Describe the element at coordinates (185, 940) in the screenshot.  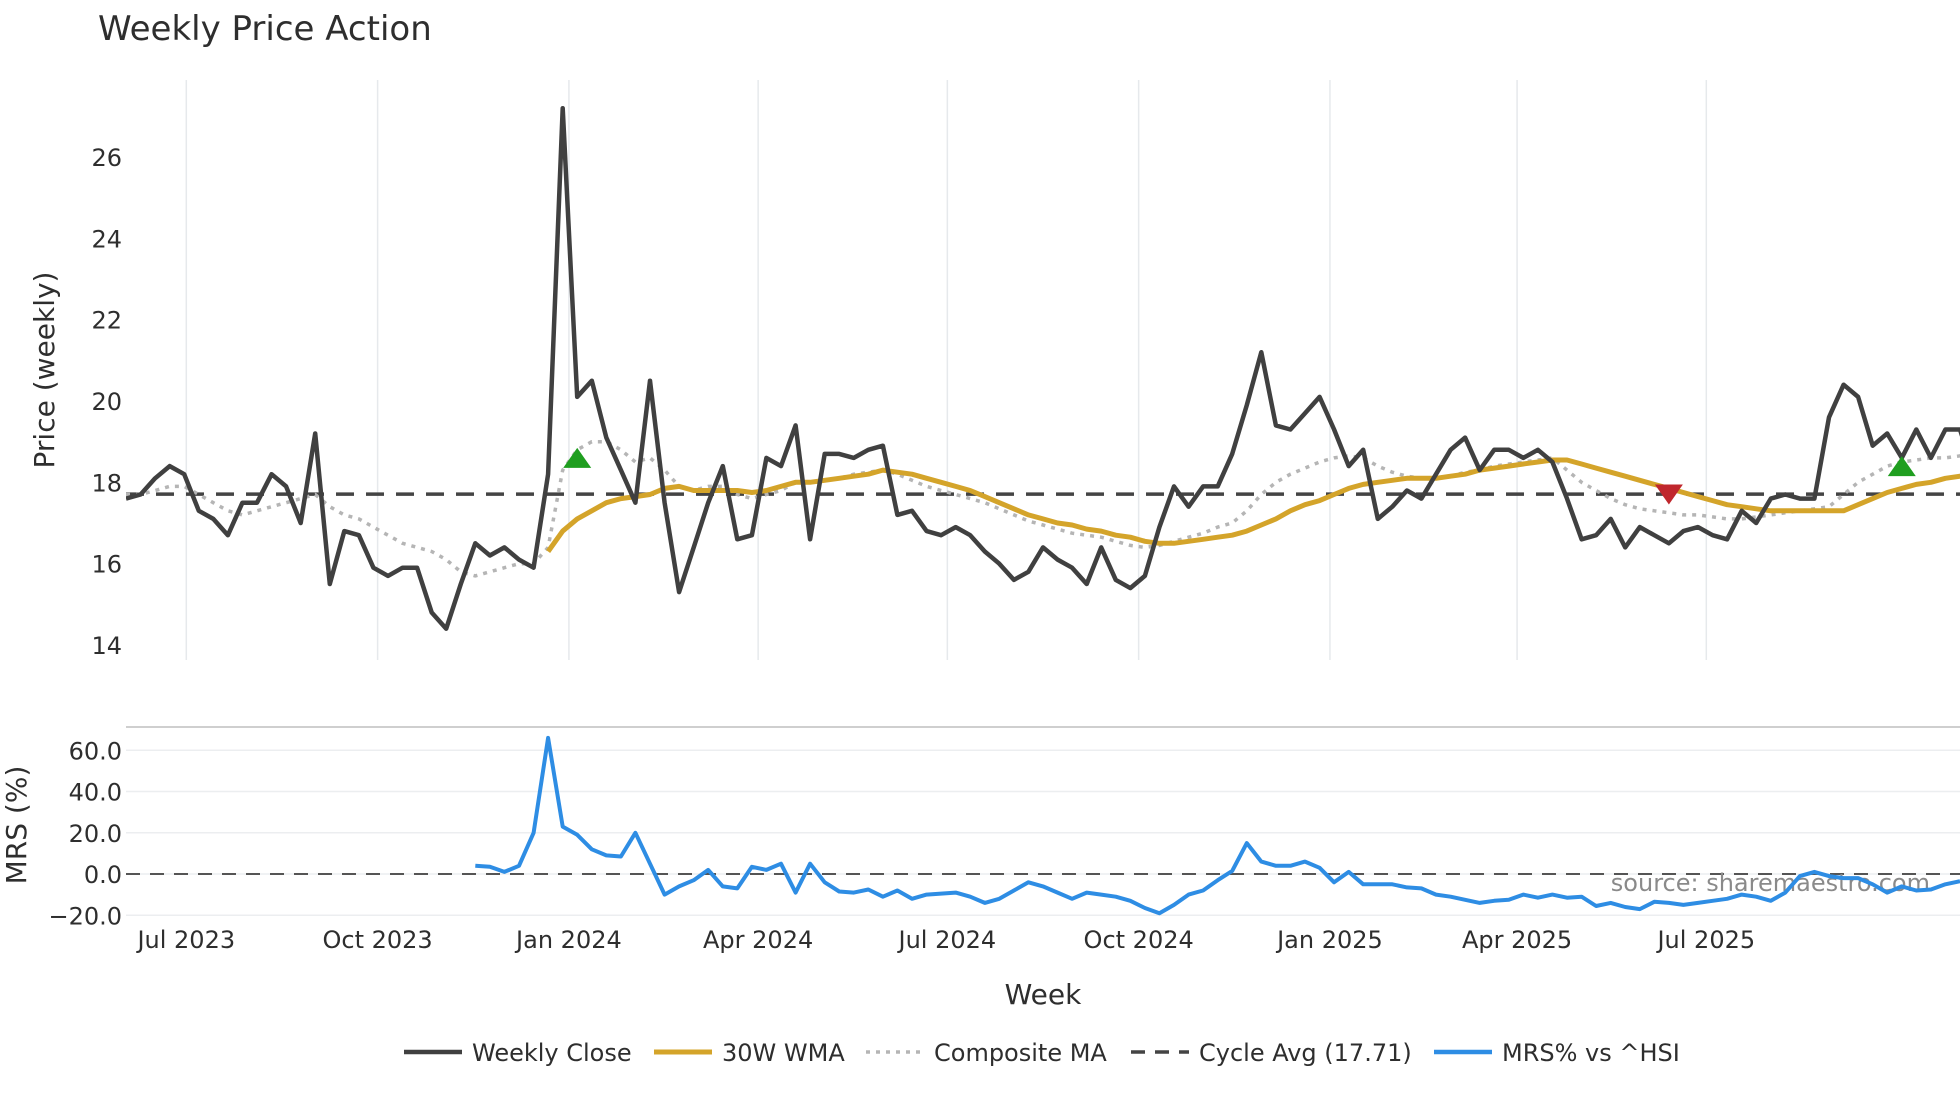
I see `x-tick-label: Jul 2023` at that location.